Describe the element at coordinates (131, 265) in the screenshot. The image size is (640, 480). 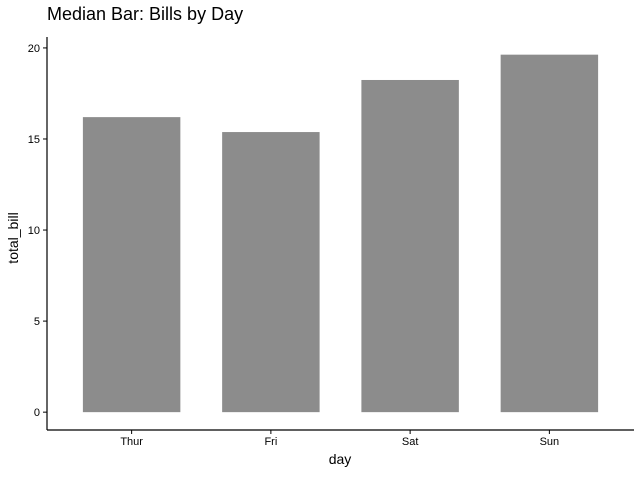
I see `bar-thur` at that location.